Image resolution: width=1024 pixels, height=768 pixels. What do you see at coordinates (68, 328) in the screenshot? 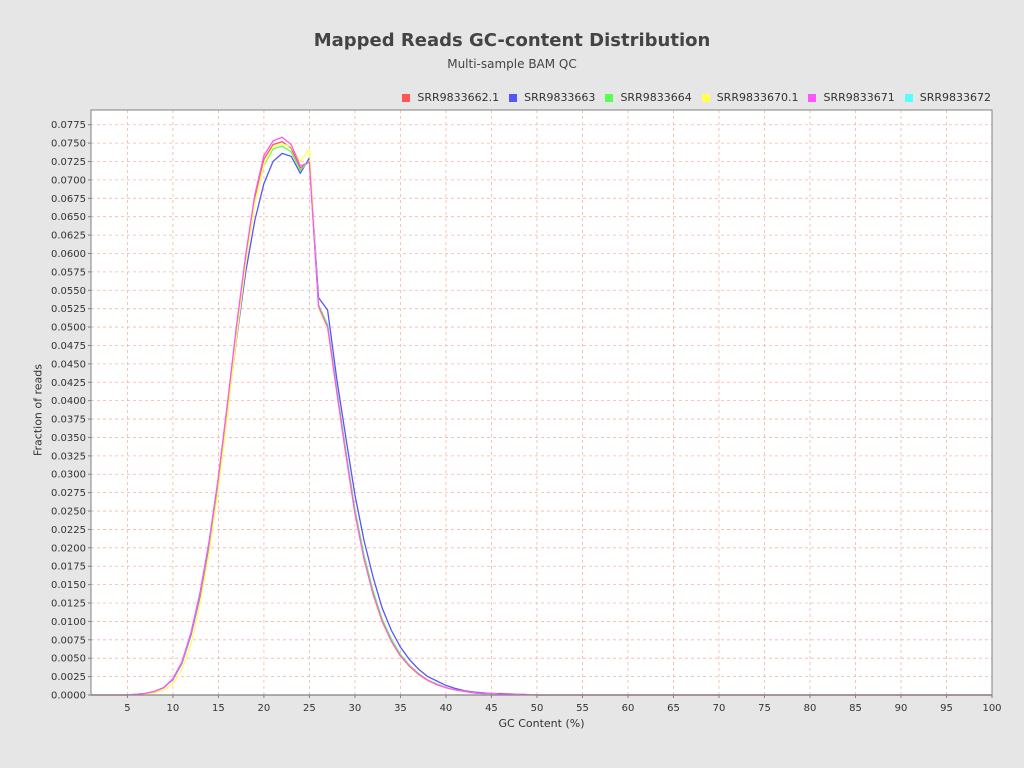
I see `y-tick-label: 0.0500` at bounding box center [68, 328].